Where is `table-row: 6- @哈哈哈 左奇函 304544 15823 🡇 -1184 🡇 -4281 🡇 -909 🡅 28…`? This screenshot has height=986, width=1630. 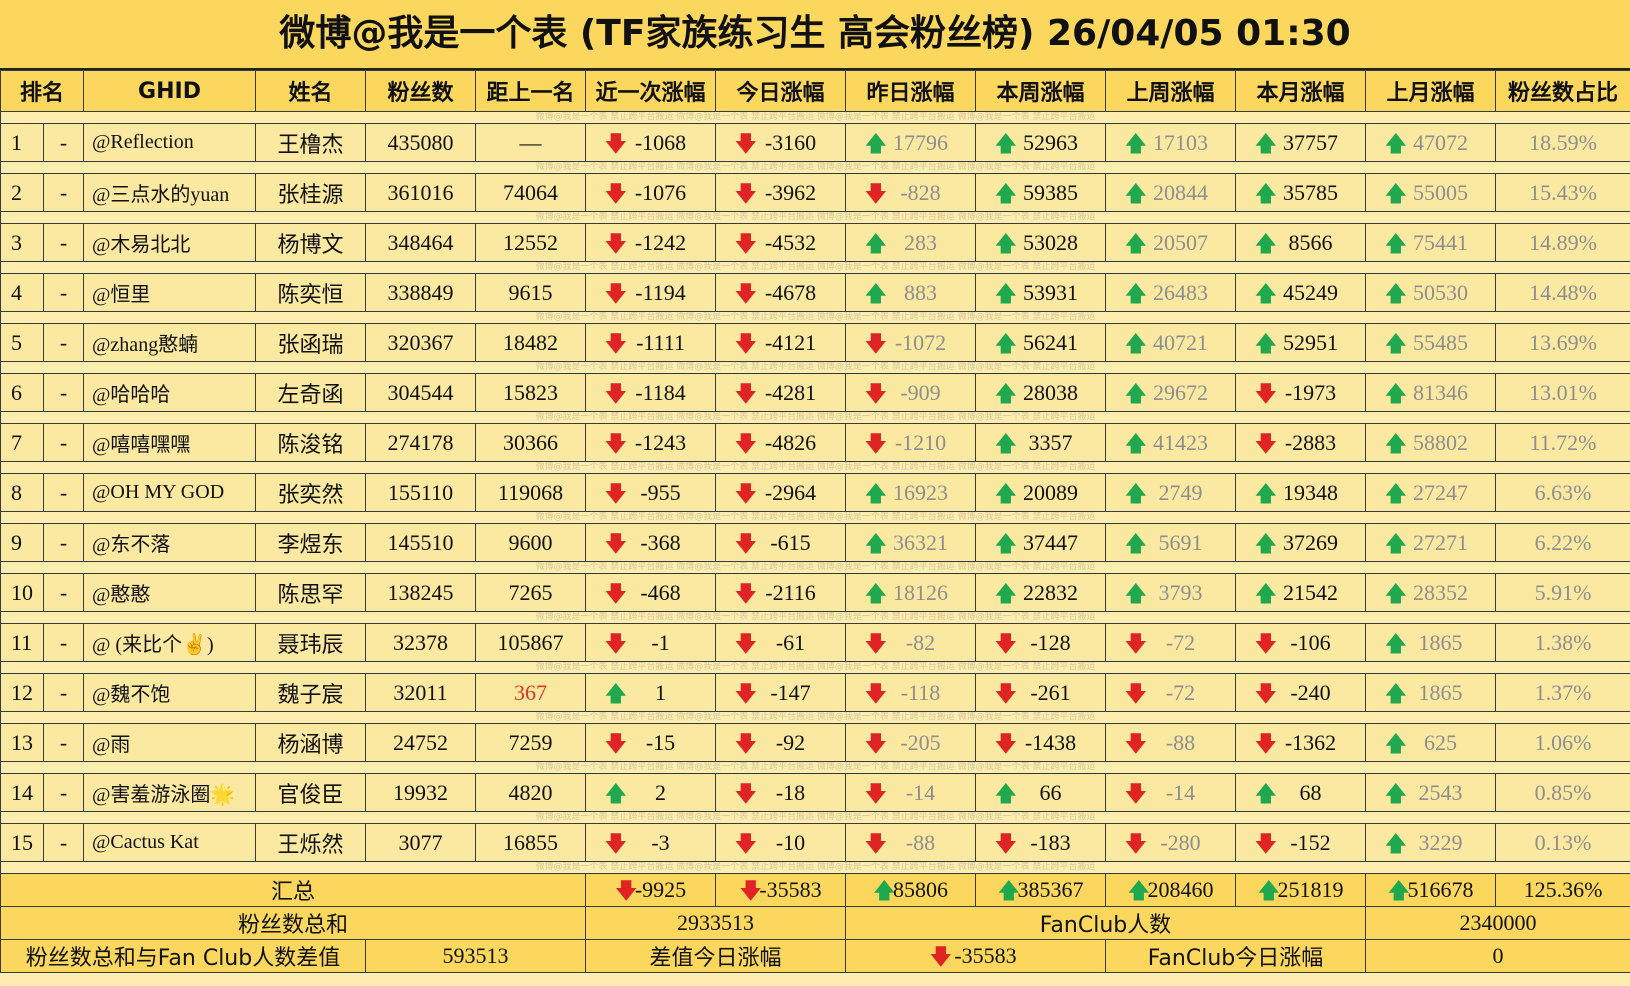 table-row: 6- @哈哈哈 左奇函 304544 15823 🡇 -1184 🡇 -4281 🡇 -909 🡅 28… is located at coordinates (815, 392).